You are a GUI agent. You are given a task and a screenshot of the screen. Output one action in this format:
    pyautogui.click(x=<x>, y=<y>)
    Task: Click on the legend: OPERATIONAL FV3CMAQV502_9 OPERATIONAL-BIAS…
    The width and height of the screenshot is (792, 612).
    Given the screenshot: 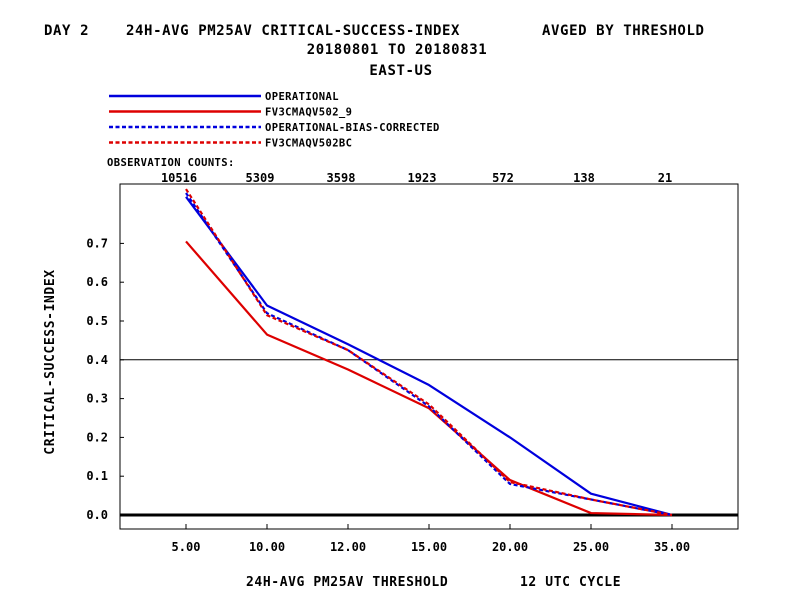 What is the action you would take?
    pyautogui.click(x=274, y=120)
    